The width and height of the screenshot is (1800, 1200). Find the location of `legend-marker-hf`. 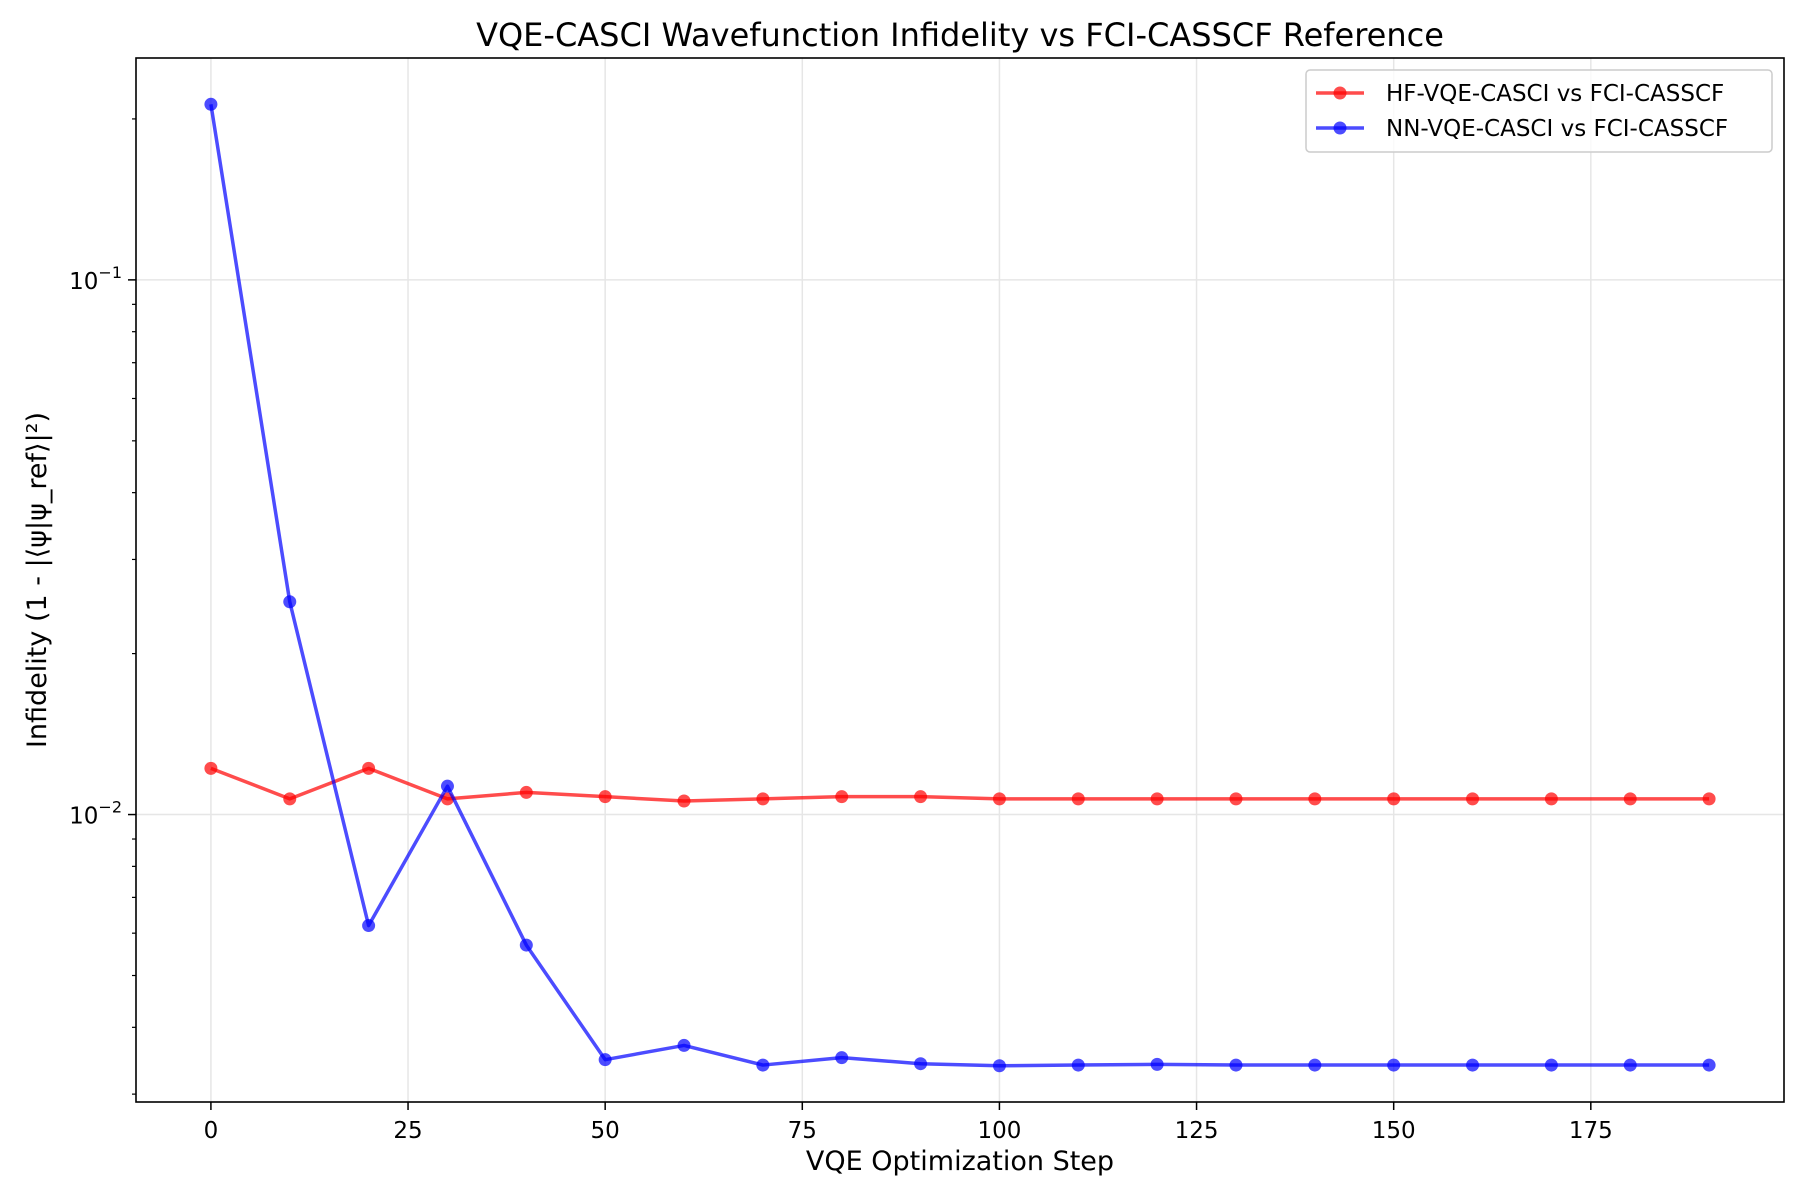

legend-marker-hf is located at coordinates (1340, 93).